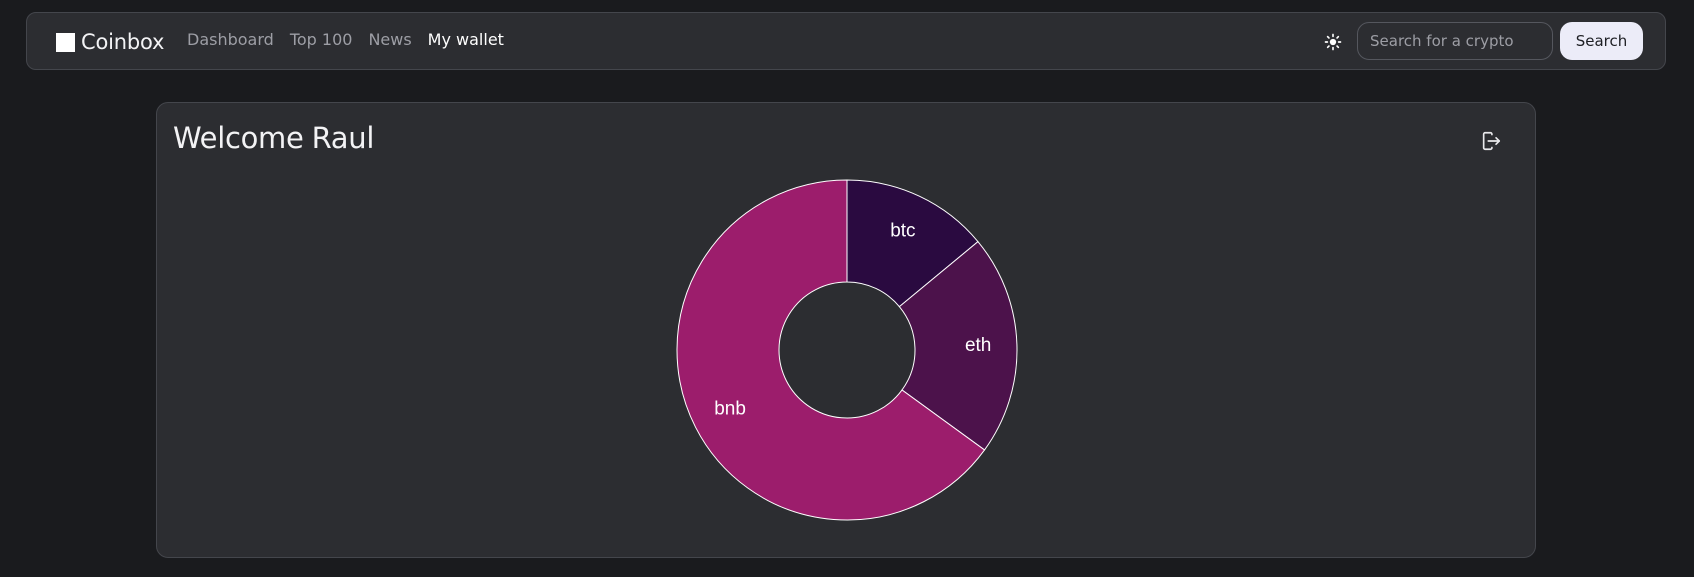  I want to click on slice-btc, so click(912, 243).